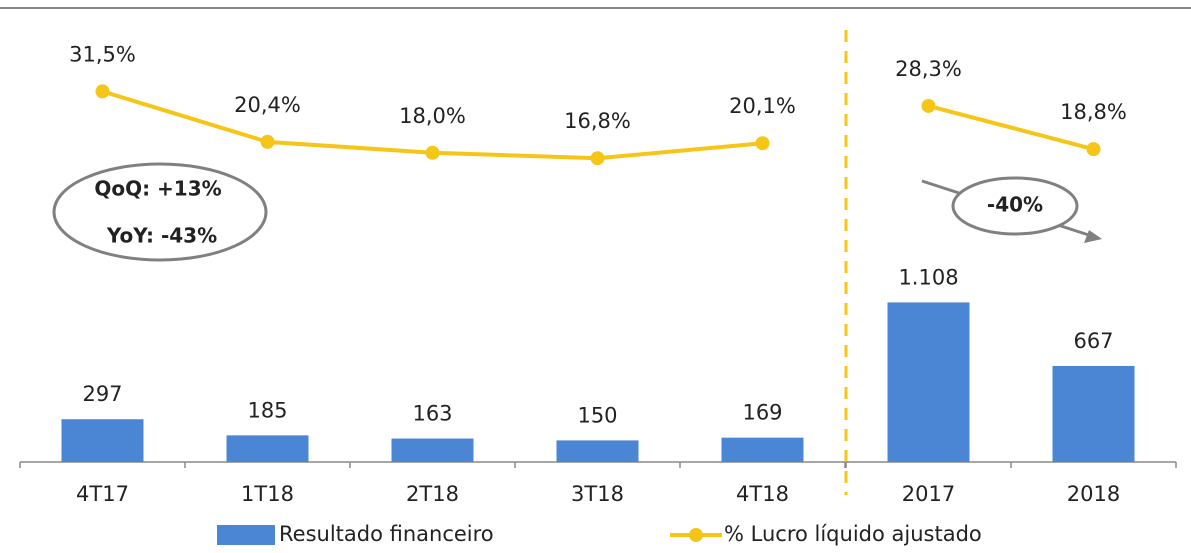 This screenshot has width=1191, height=553. I want to click on legend-label: % Lucro líquido ajustado, so click(853, 534).